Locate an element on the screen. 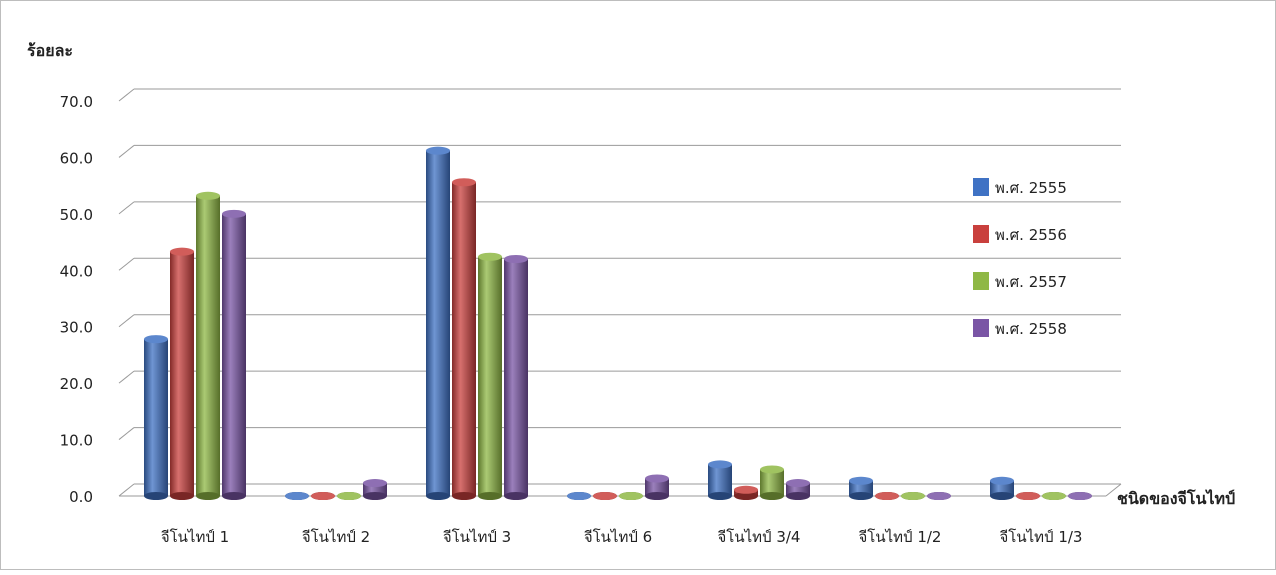 This screenshot has height=575, width=1276. y-tick-label: 70.0 is located at coordinates (76, 102).